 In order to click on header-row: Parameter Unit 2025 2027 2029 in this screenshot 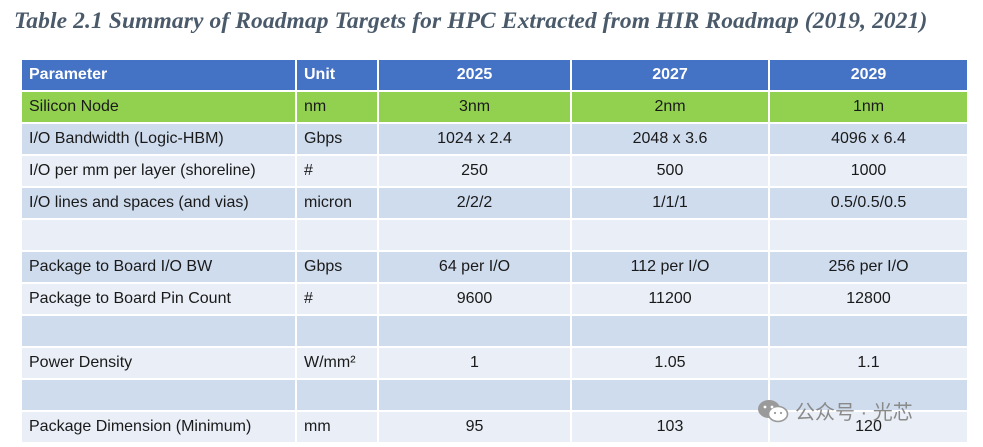, I will do `click(495, 76)`.